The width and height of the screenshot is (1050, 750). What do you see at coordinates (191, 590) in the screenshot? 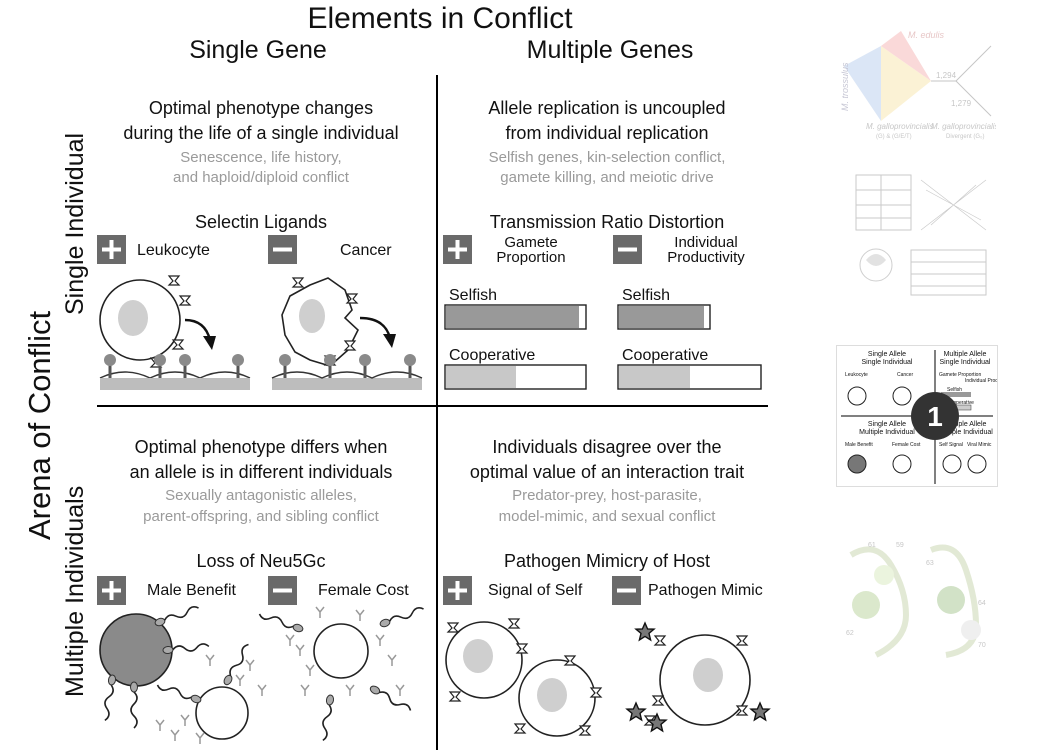
I see `plus-label: Male Benefit` at bounding box center [191, 590].